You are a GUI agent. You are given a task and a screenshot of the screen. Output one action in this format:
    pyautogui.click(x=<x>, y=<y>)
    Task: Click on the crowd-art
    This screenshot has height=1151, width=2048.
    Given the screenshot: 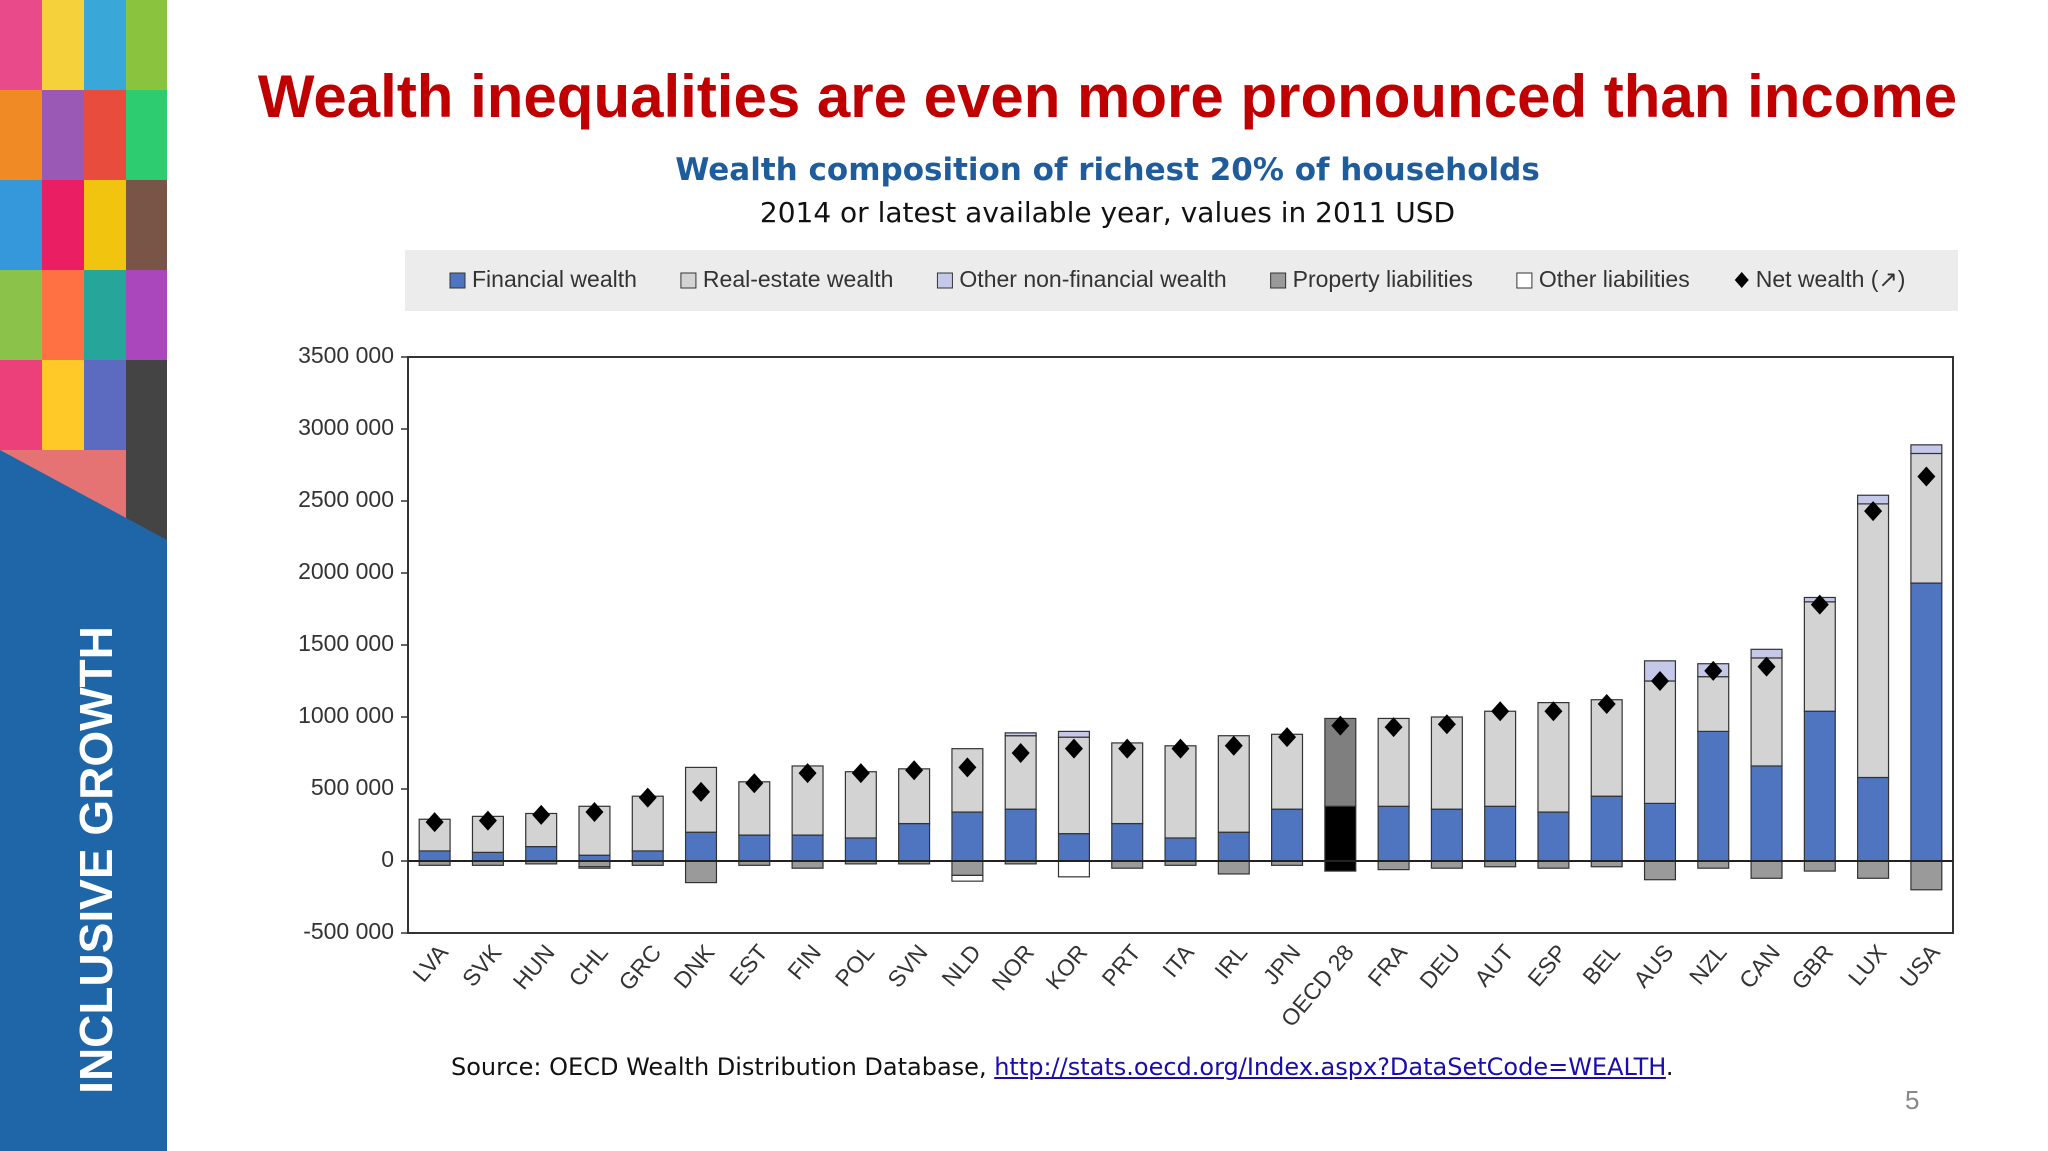 What is the action you would take?
    pyautogui.click(x=83, y=270)
    